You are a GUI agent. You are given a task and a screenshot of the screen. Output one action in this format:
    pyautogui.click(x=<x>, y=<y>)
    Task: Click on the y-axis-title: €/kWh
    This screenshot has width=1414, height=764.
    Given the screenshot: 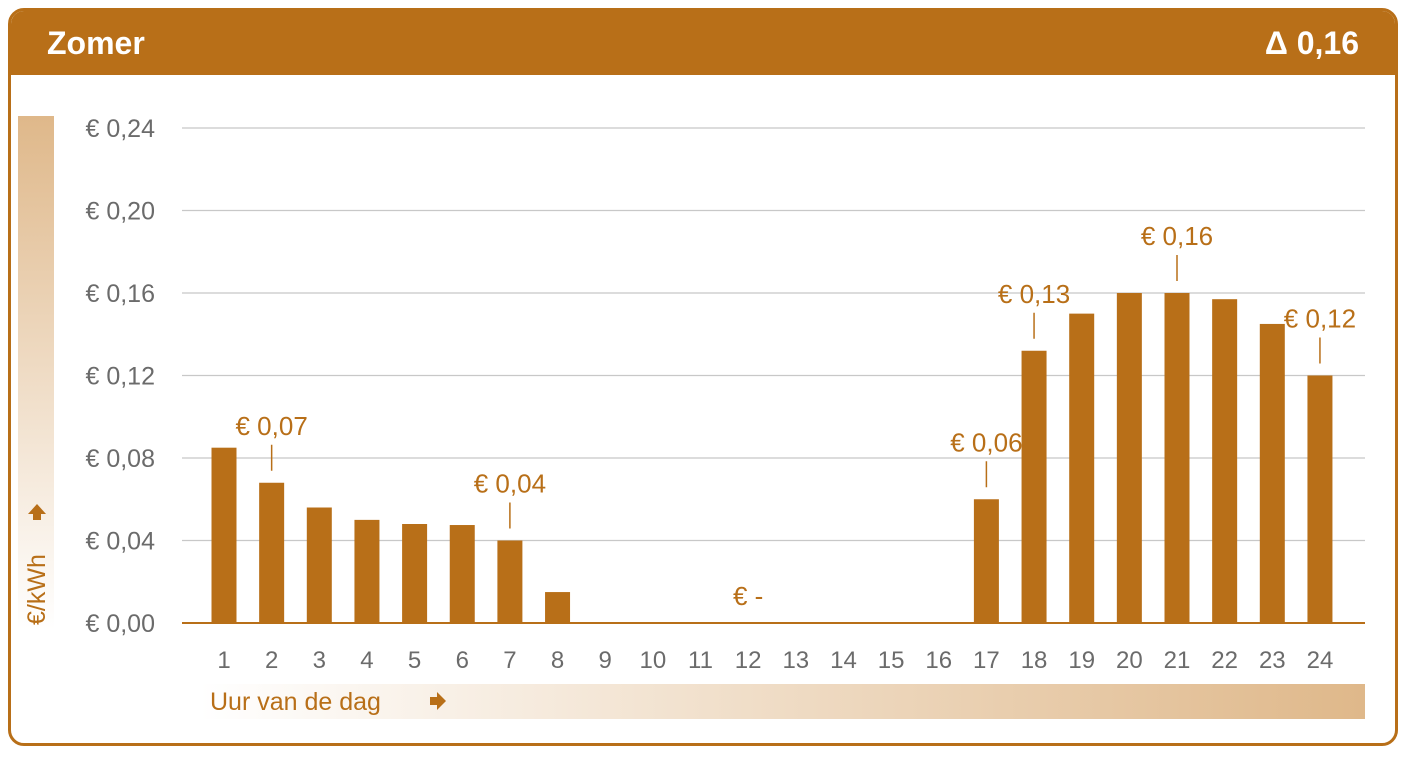 What is the action you would take?
    pyautogui.click(x=37, y=589)
    